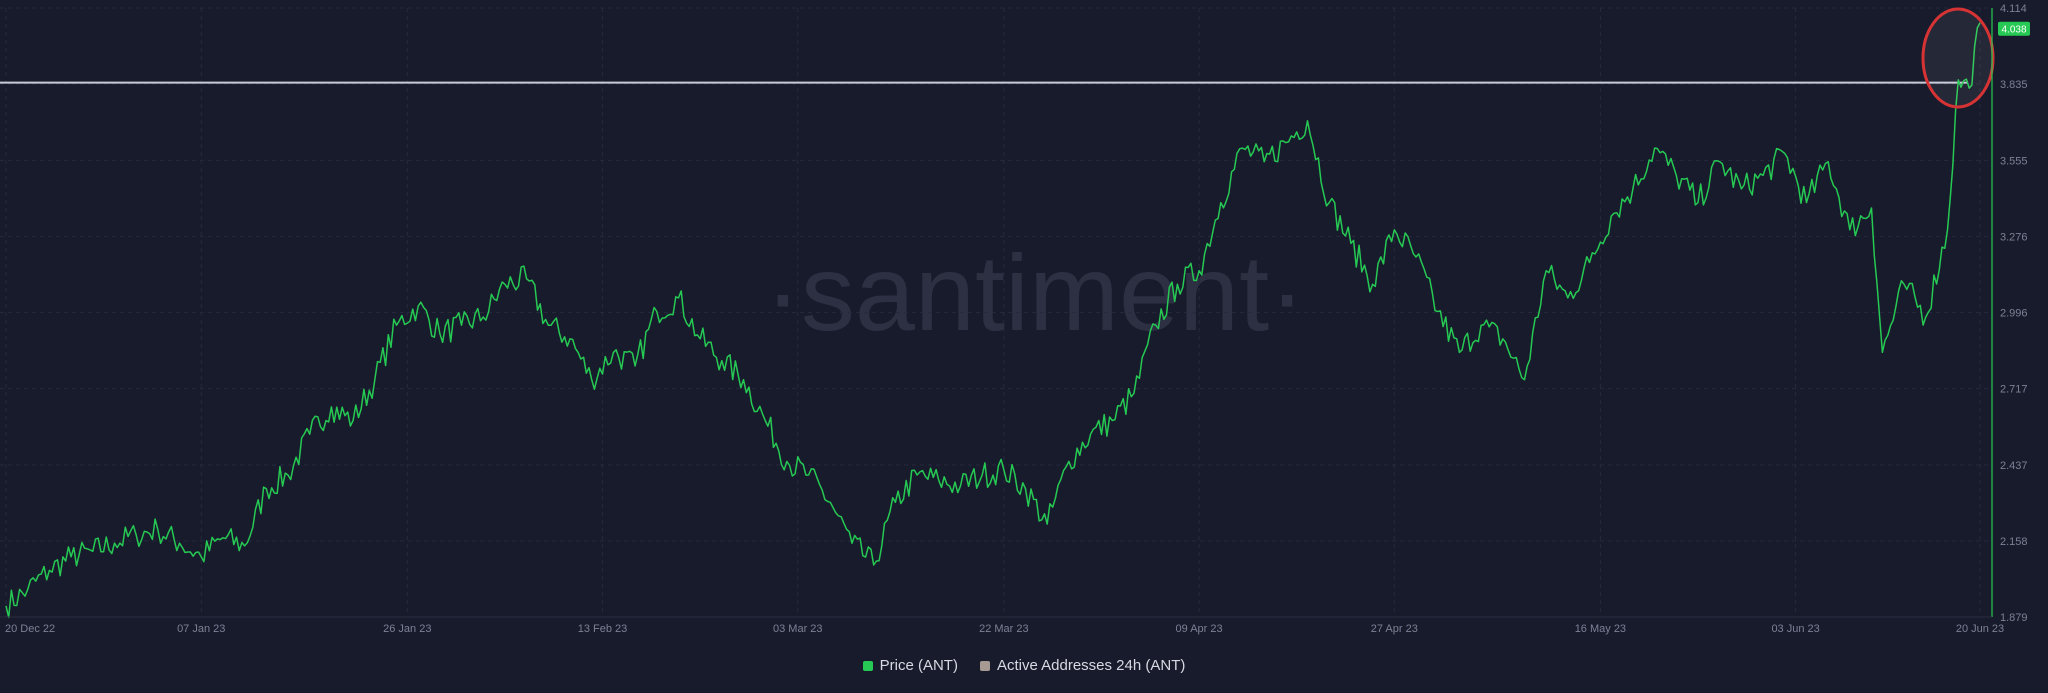  I want to click on legend-label-price: Price (ANT), so click(918, 665).